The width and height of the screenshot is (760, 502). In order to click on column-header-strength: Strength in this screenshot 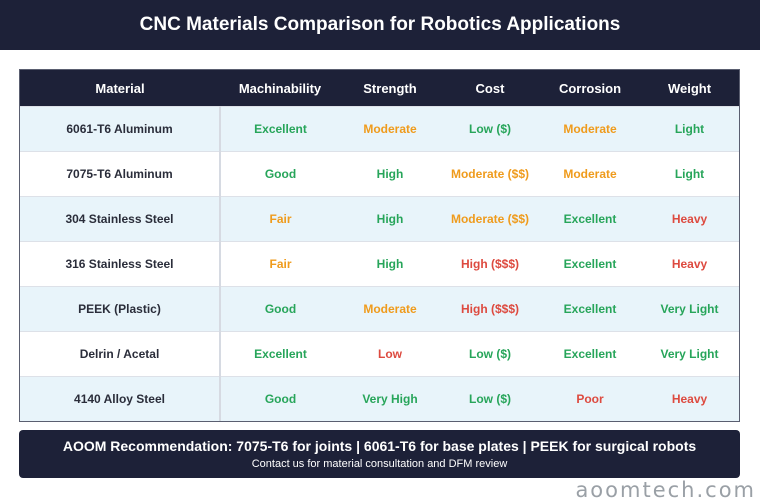, I will do `click(390, 88)`.